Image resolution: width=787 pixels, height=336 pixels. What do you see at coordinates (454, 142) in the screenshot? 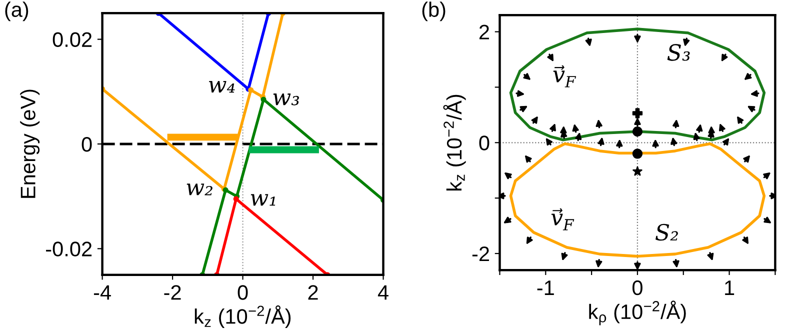
I see `y-axis-title: k$_{z}$ (10$^{−2}$/Å)` at bounding box center [454, 142].